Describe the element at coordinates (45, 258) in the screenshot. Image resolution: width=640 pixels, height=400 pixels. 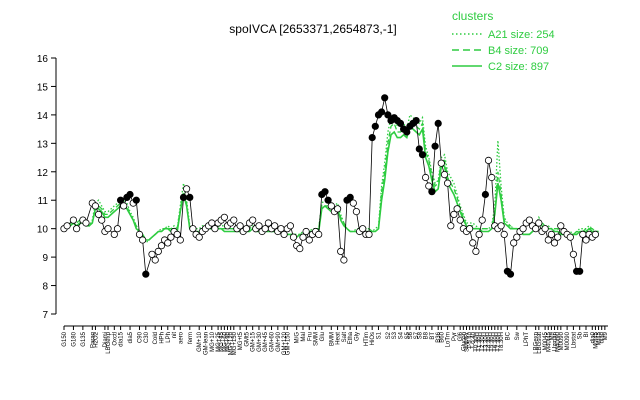
I see `y-tick-label: 9` at that location.